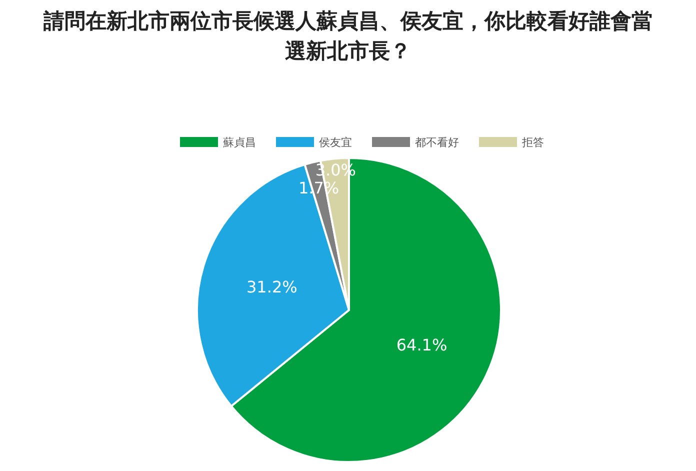 The width and height of the screenshot is (696, 471). What do you see at coordinates (335, 142) in the screenshot?
I see `legend-label: 侯友宜` at bounding box center [335, 142].